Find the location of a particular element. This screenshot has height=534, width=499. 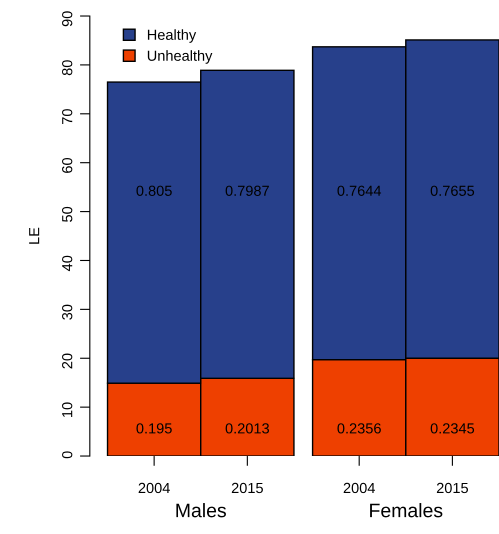

y-tick-label: 60 is located at coordinates (67, 165).